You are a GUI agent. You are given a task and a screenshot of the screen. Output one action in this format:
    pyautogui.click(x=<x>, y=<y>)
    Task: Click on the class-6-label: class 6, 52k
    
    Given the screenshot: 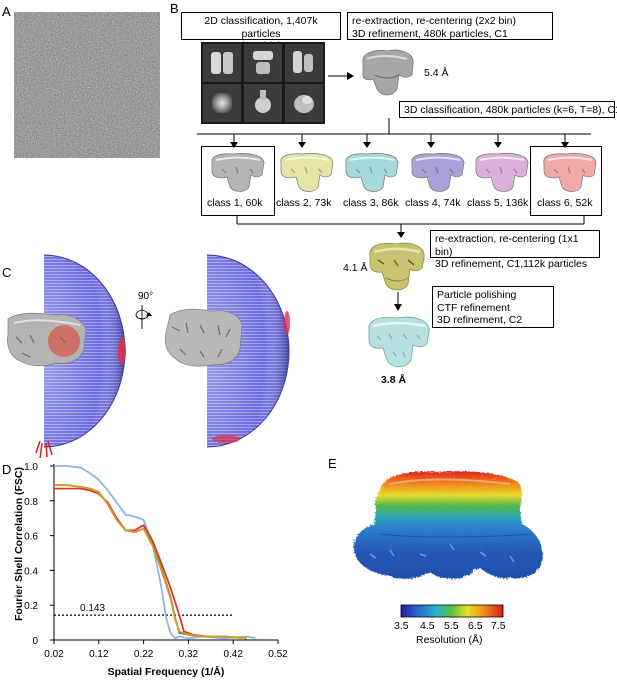 What is the action you would take?
    pyautogui.click(x=565, y=203)
    